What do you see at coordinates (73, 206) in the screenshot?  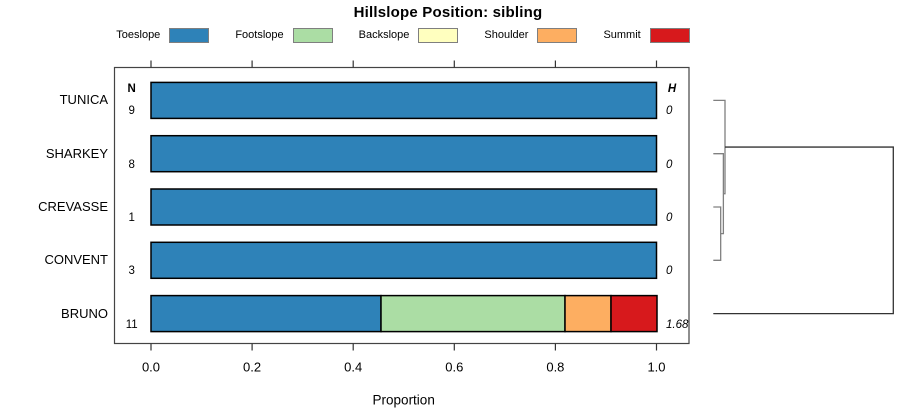 I see `row-label-crevasse: CREVASSE` at bounding box center [73, 206].